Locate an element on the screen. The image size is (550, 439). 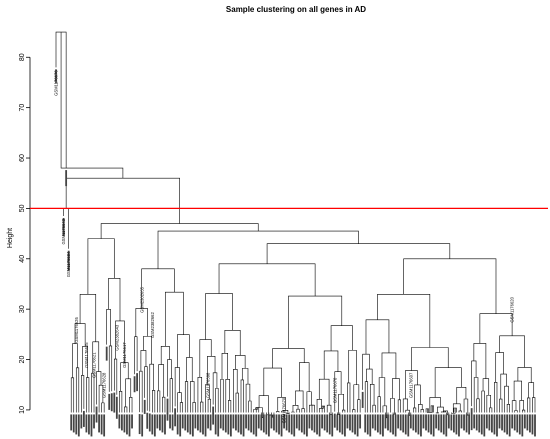
leaf-label: GSM1176617 is located at coordinates (124, 355).